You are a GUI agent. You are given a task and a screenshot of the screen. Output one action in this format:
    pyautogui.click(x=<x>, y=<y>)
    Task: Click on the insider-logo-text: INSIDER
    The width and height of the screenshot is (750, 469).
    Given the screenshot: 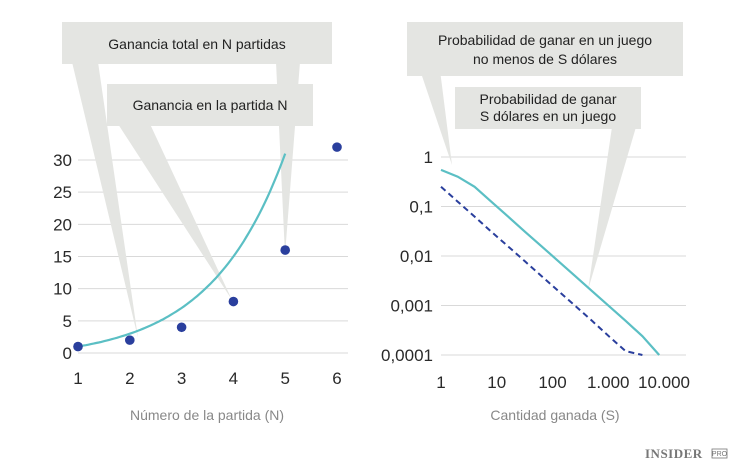 What is the action you would take?
    pyautogui.click(x=674, y=453)
    